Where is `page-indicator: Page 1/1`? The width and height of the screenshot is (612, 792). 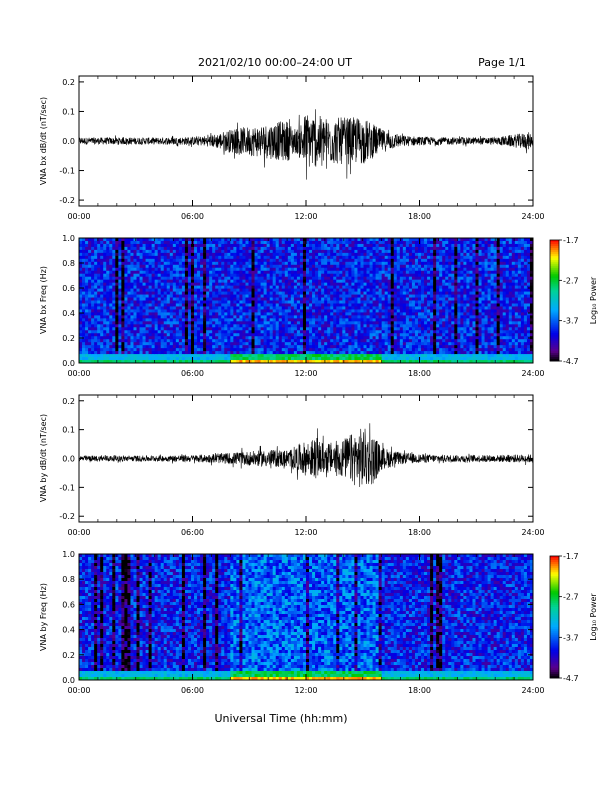
page-indicator: Page 1/1 is located at coordinates (502, 62).